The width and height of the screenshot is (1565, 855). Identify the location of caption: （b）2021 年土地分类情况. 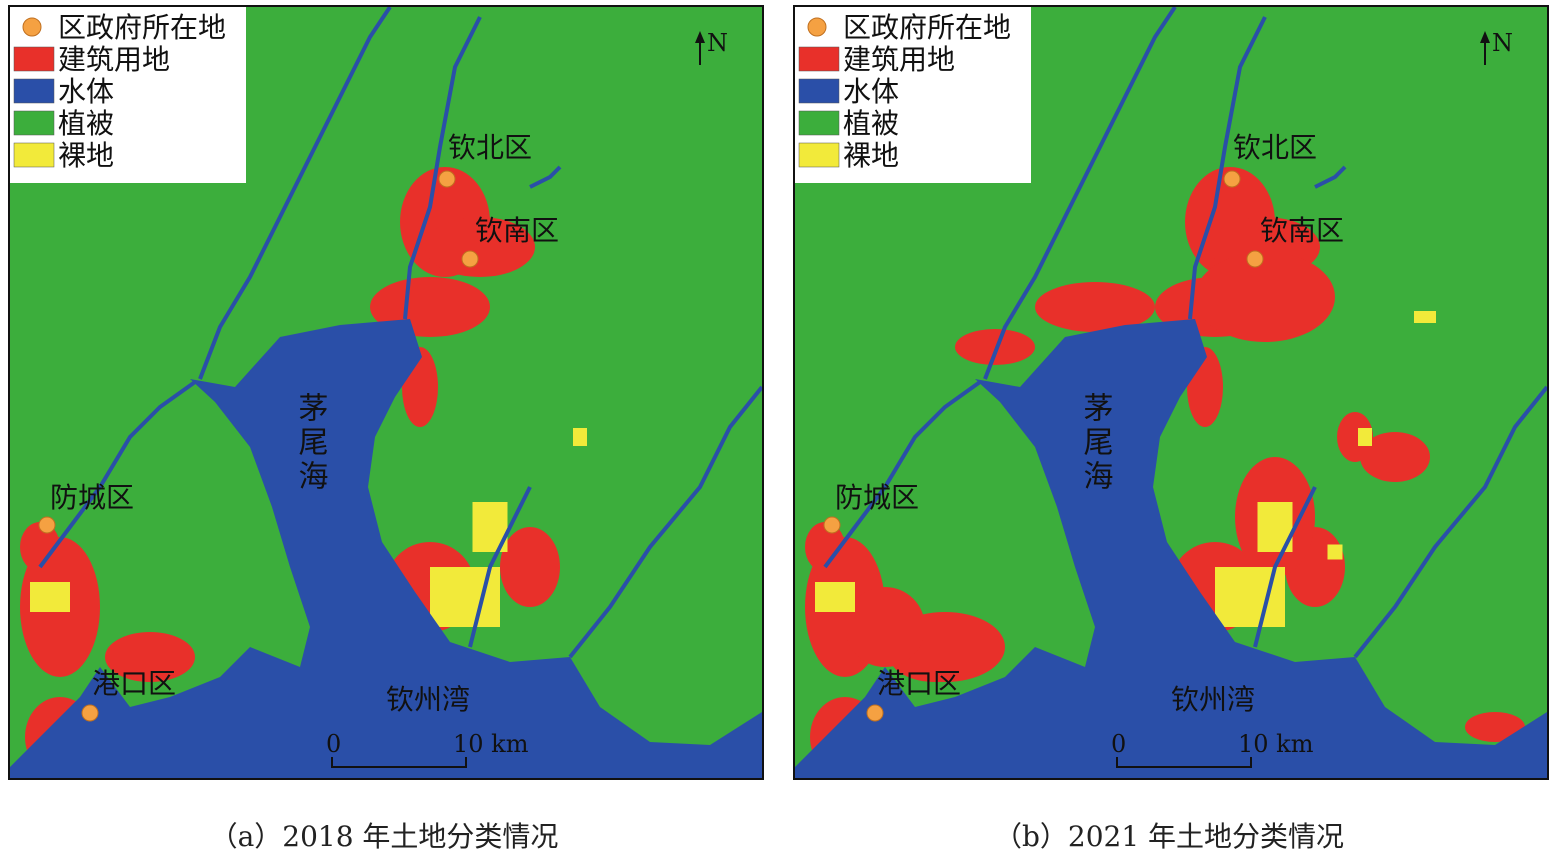
(1169, 836).